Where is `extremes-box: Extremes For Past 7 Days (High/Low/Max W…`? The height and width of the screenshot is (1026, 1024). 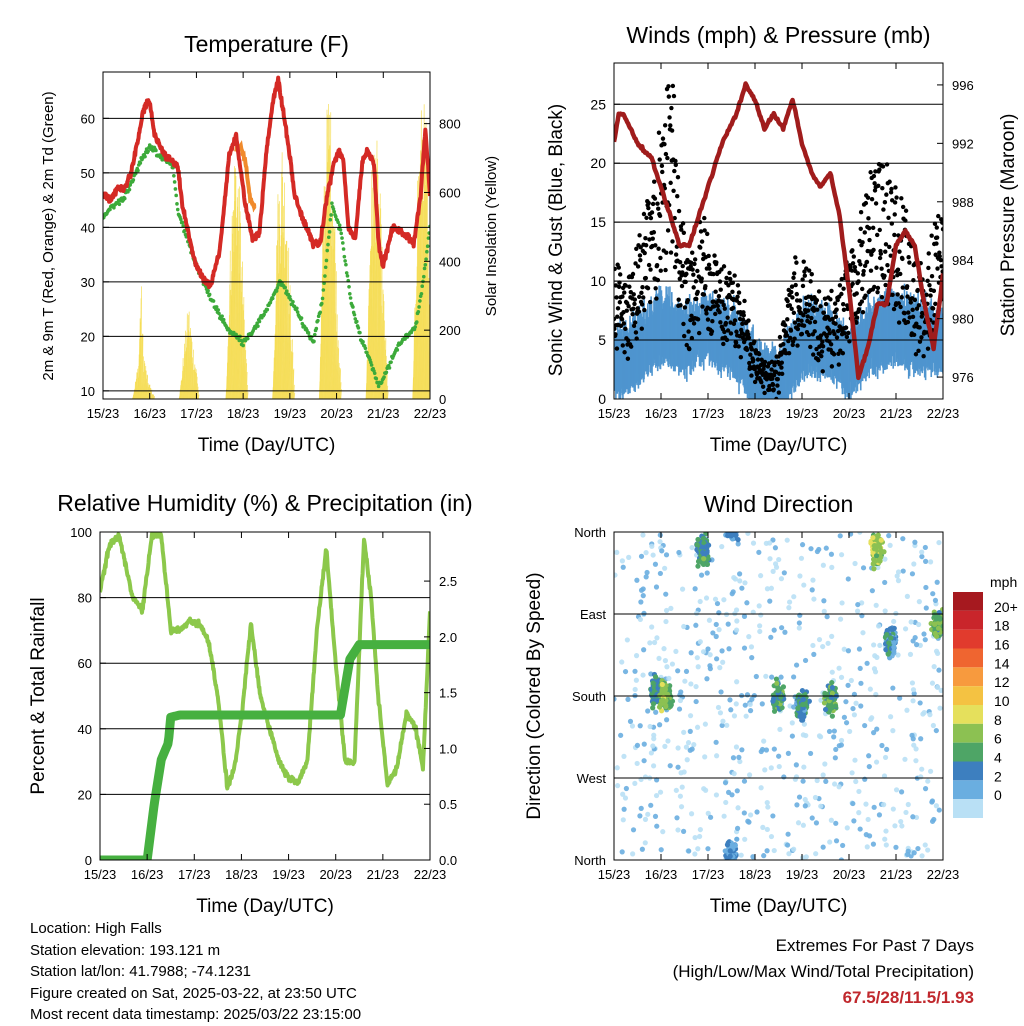
extremes-box: Extremes For Past 7 Days (High/Low/Max W… is located at coordinates (823, 972).